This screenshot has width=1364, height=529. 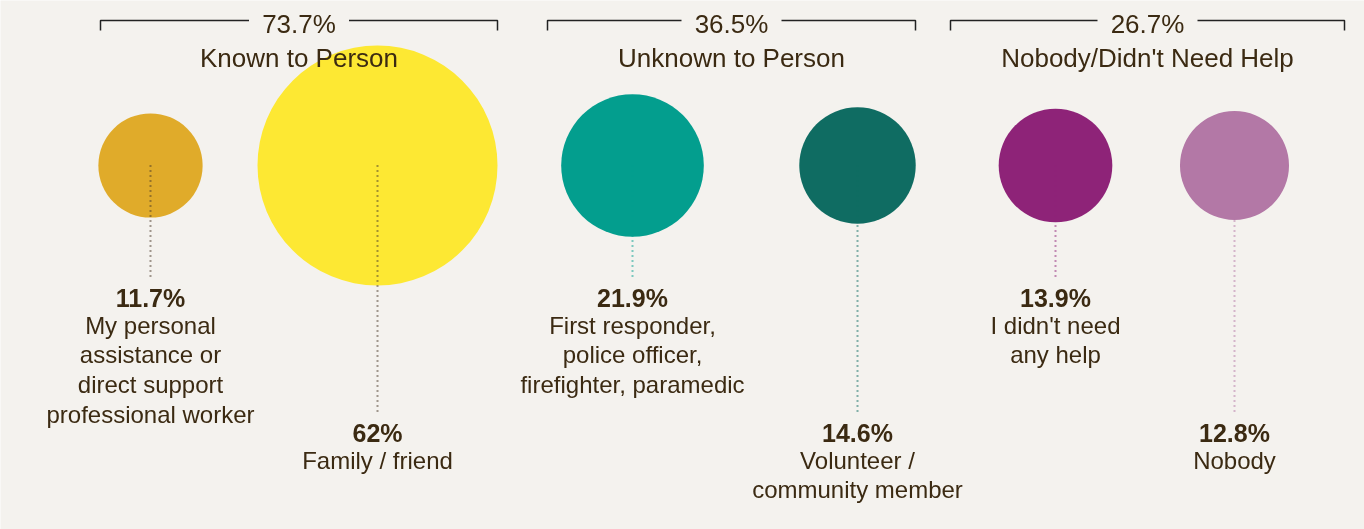 I want to click on category-label: I didn't need any help, so click(x=1055, y=340).